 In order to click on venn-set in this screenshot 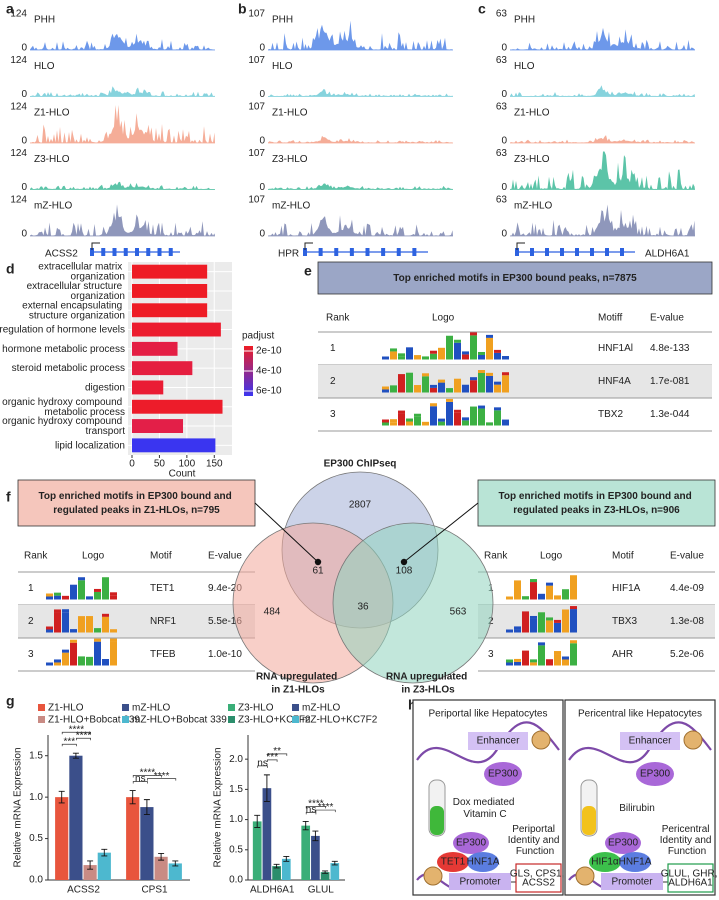, I will do `click(413, 603)`.